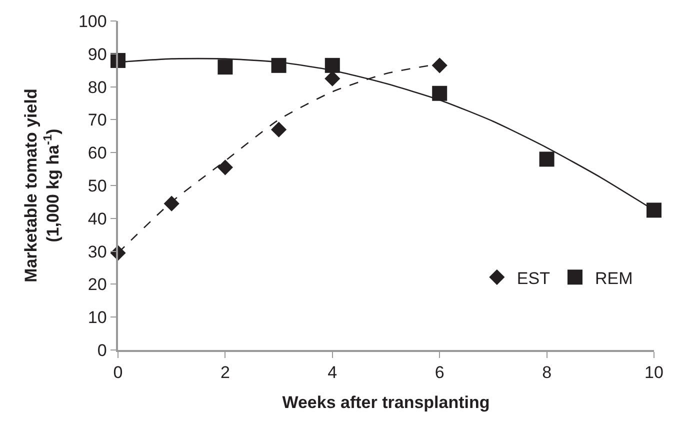  I want to click on y-tick-label: 40, so click(97, 218).